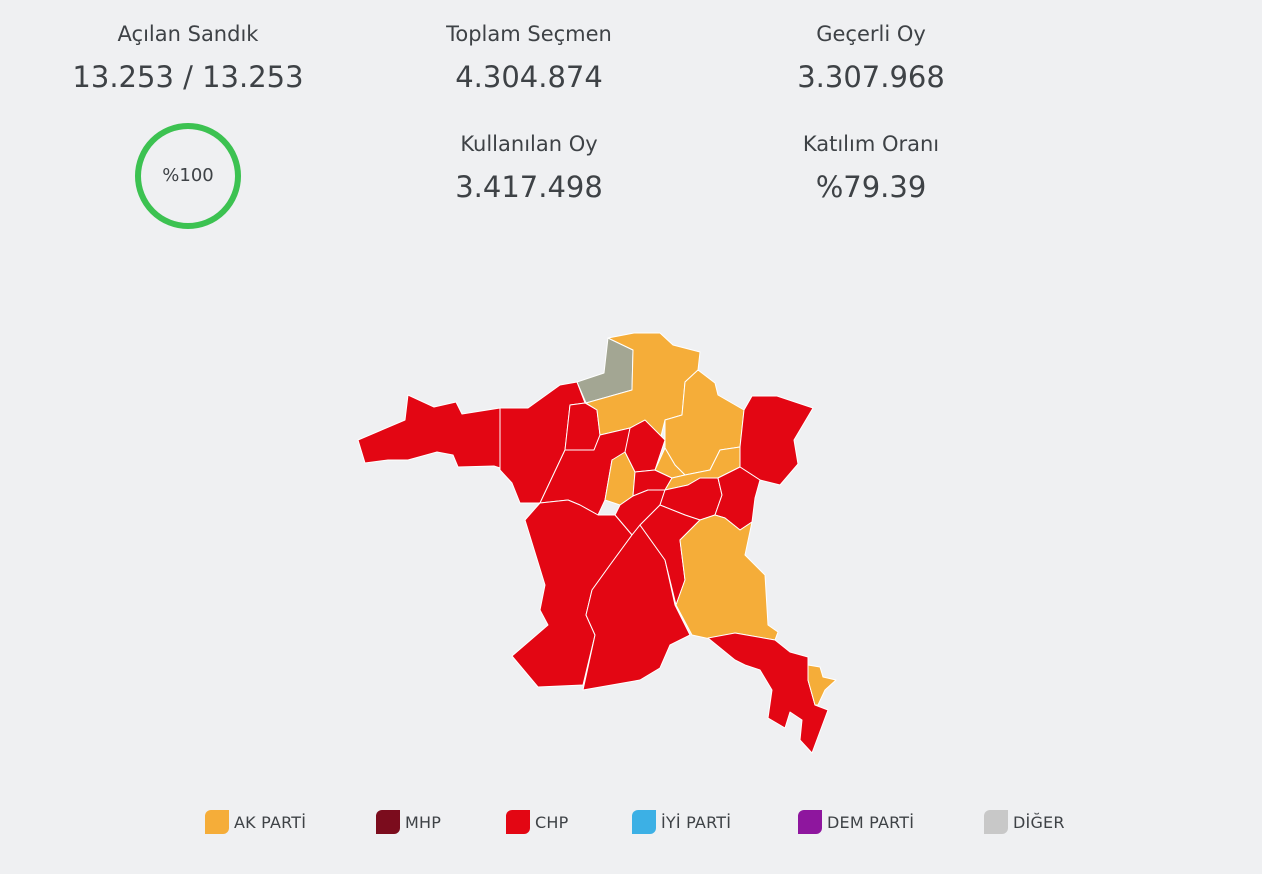 Image resolution: width=1262 pixels, height=874 pixels. What do you see at coordinates (188, 57) in the screenshot?
I see `opened-ballot-boxes: Açılan Sandık 13.253 / 13.253` at bounding box center [188, 57].